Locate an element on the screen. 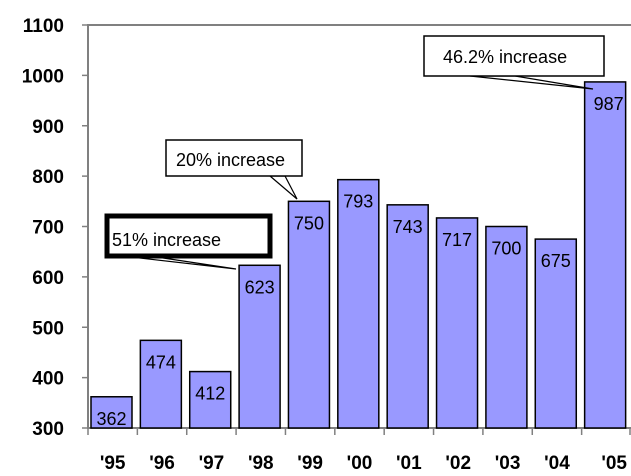 Image resolution: width=631 pixels, height=476 pixels. x-tick-label: '98 is located at coordinates (261, 463).